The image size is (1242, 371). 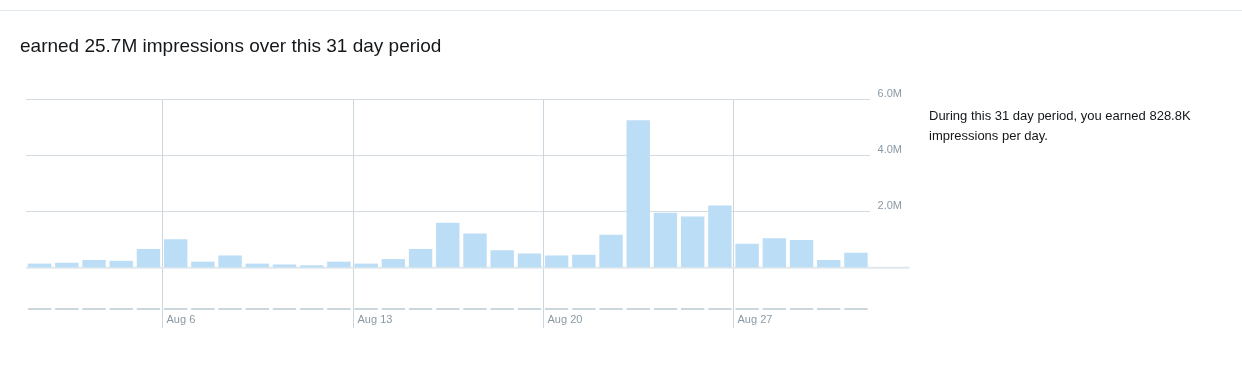 What do you see at coordinates (890, 205) in the screenshot?
I see `y-tick-label: 2.0M` at bounding box center [890, 205].